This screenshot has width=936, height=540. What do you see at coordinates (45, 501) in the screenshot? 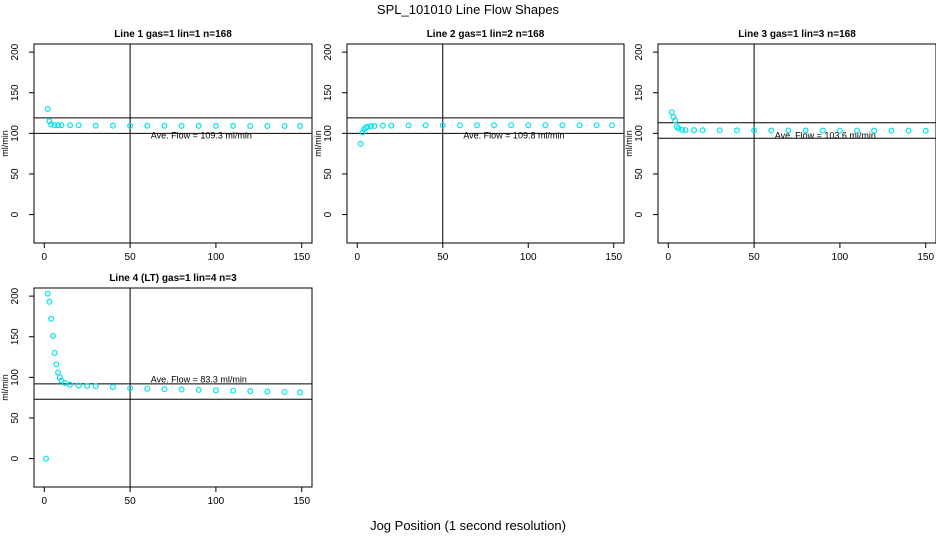
I see `x-tick-label: 0` at bounding box center [45, 501].